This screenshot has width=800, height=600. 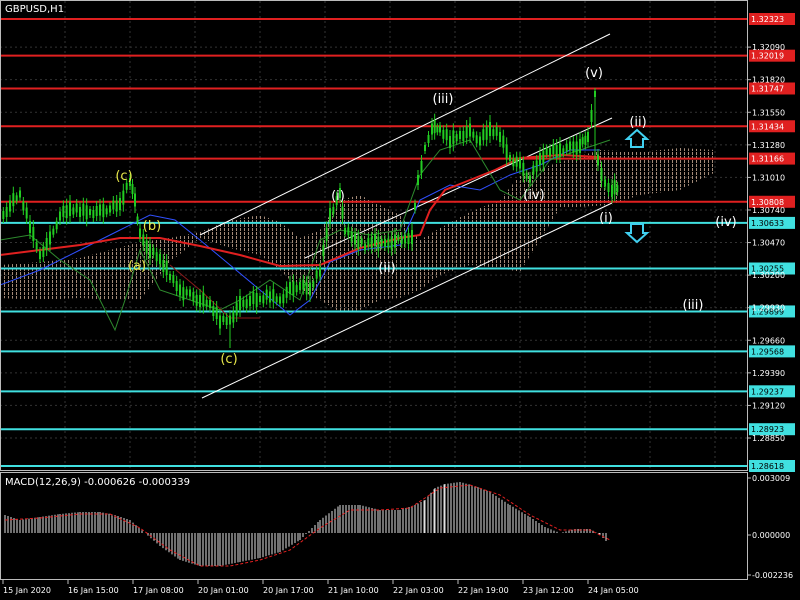 I want to click on time-tick-label: 16 Jan 15:00, so click(x=93, y=590).